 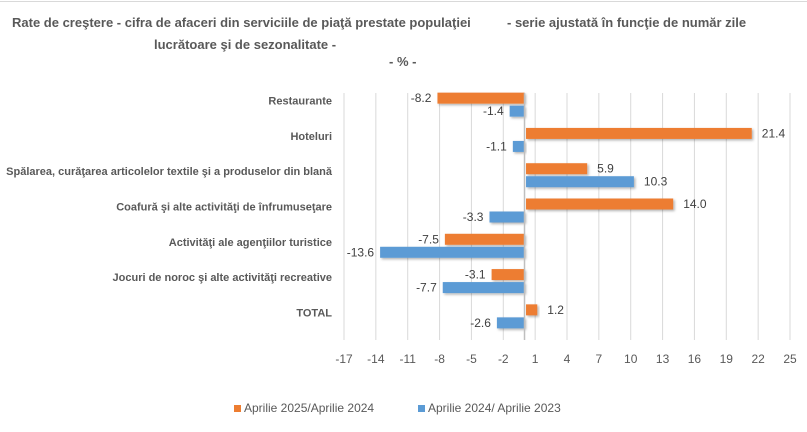 What do you see at coordinates (480, 323) in the screenshot?
I see `data-label: -2.6` at bounding box center [480, 323].